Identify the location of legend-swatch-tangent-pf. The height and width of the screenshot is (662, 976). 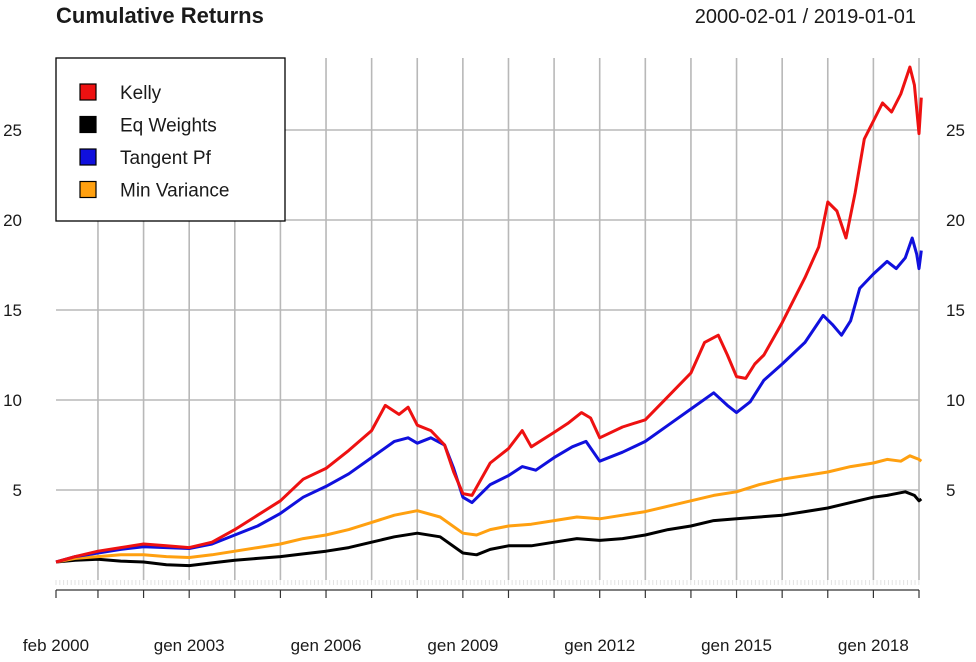
(88, 157).